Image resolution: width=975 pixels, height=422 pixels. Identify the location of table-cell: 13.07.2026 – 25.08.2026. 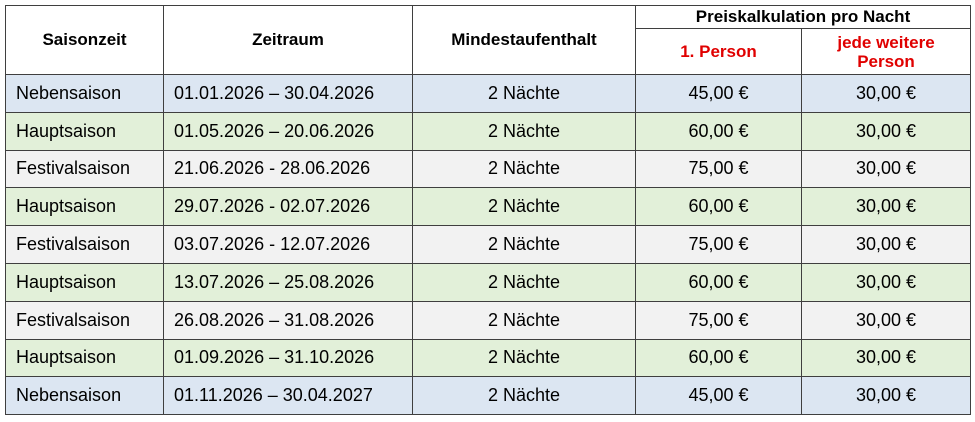
(288, 282).